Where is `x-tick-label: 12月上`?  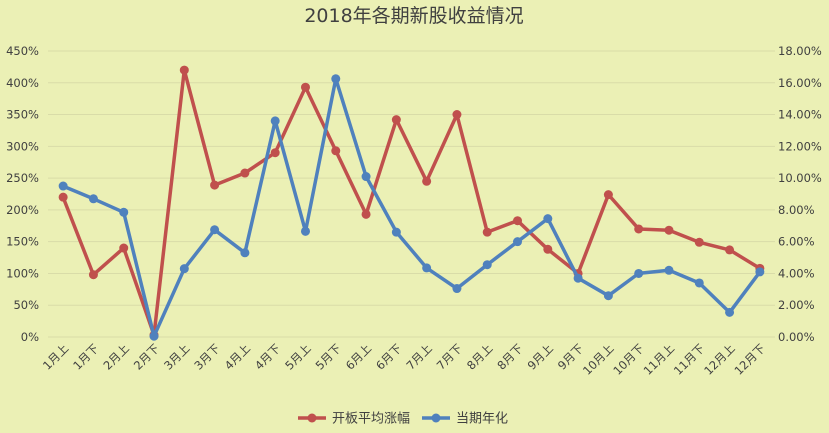
x-tick-label: 12月上 is located at coordinates (719, 359).